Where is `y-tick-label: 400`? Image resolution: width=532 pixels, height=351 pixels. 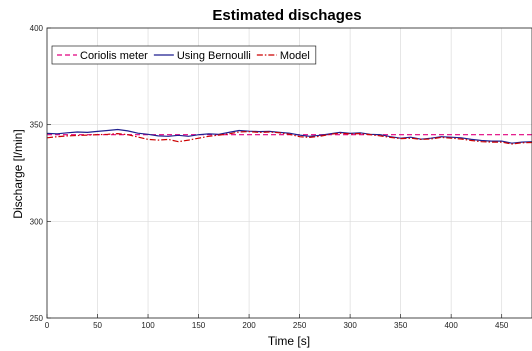
y-tick-label: 400 is located at coordinates (37, 28).